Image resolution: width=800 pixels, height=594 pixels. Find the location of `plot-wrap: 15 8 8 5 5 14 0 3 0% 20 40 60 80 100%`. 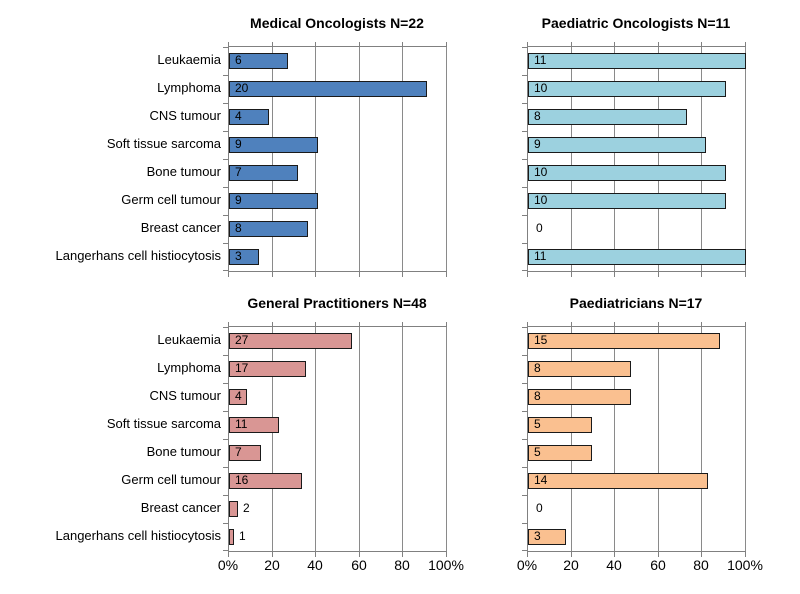

plot-wrap: 15 8 8 5 5 14 0 3 0% 20 40 60 80 100% is located at coordinates (640, 448).